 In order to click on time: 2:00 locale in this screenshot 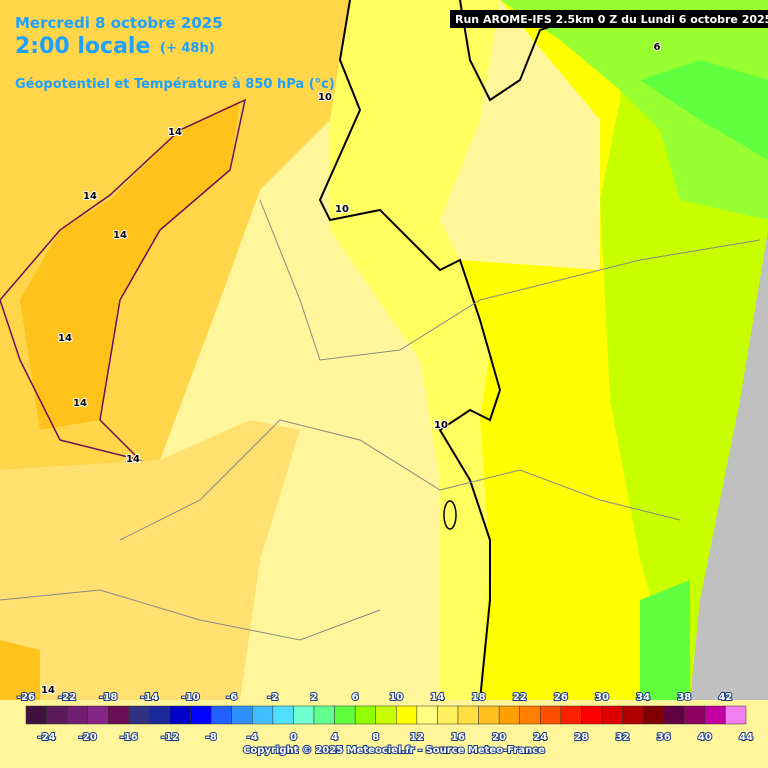, I will do `click(82, 46)`.